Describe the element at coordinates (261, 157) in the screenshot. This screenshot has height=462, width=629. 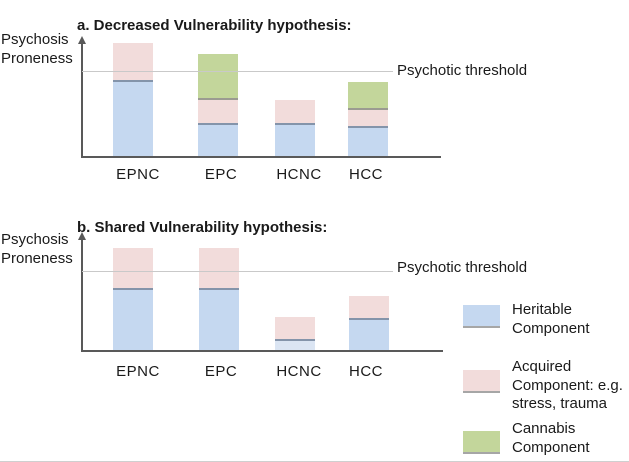
I see `chart-a-x-axis` at that location.